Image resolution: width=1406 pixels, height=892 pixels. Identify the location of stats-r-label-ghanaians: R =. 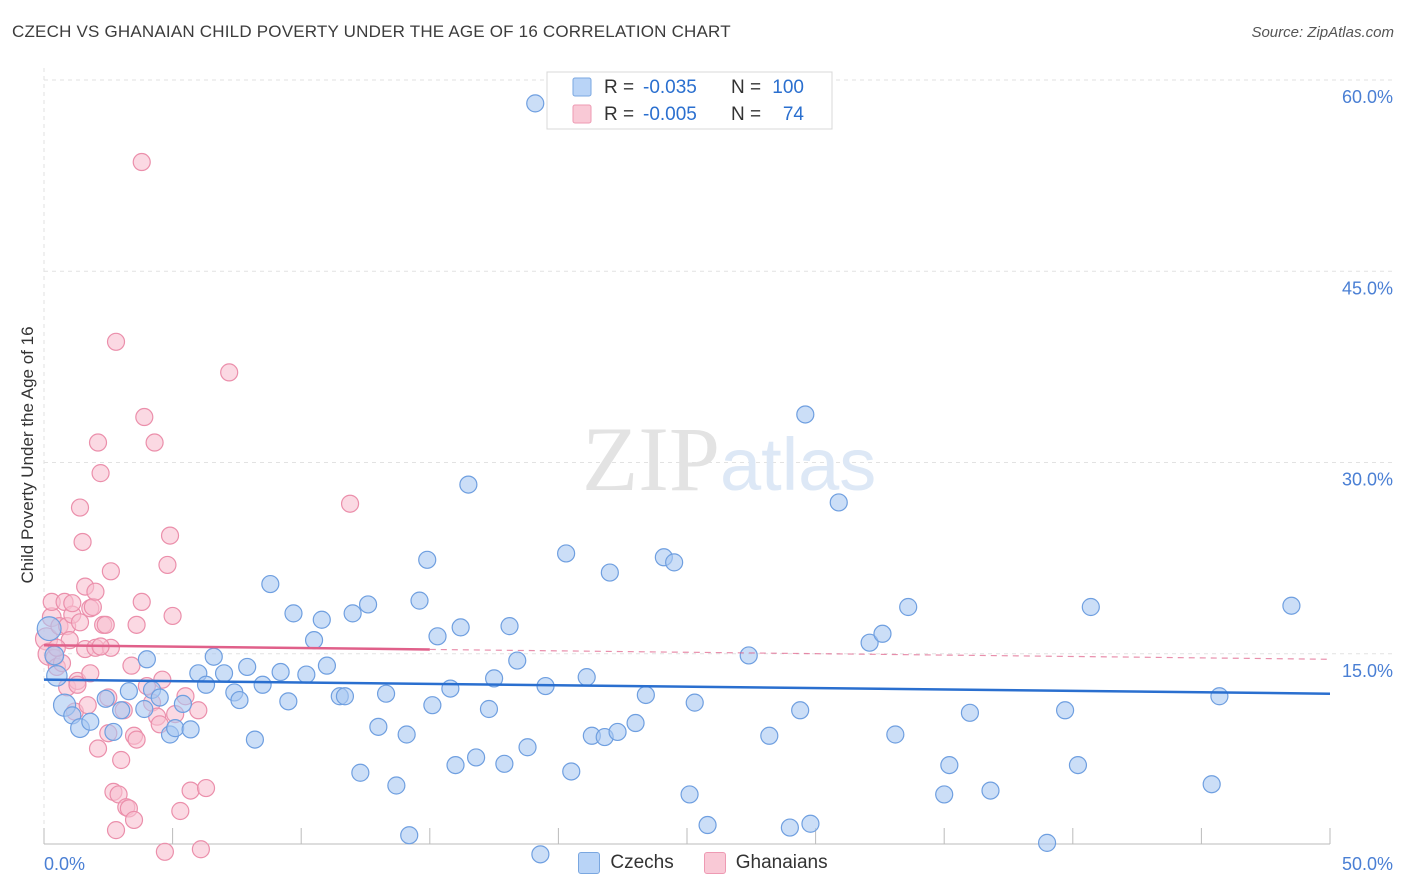
(619, 114).